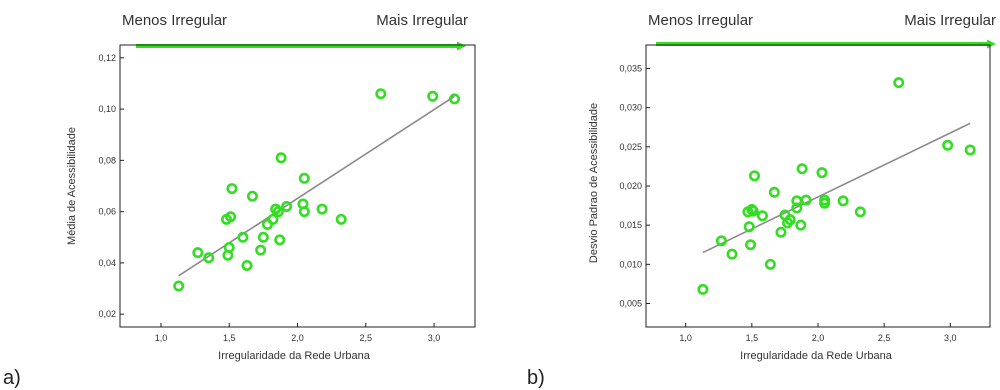 The height and width of the screenshot is (390, 1000). What do you see at coordinates (630, 304) in the screenshot?
I see `y-tick-label: 0,005` at bounding box center [630, 304].